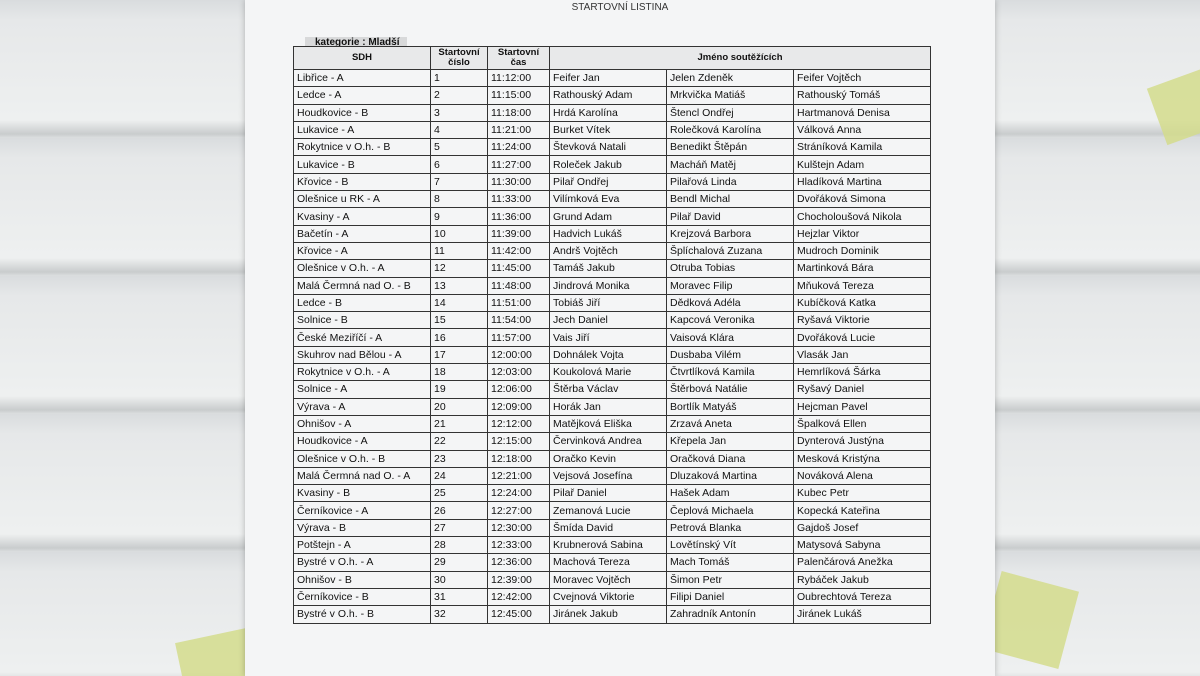 Image resolution: width=1200 pixels, height=676 pixels. Describe the element at coordinates (608, 476) in the screenshot. I see `table-cell: Vejsová Josefína` at that location.